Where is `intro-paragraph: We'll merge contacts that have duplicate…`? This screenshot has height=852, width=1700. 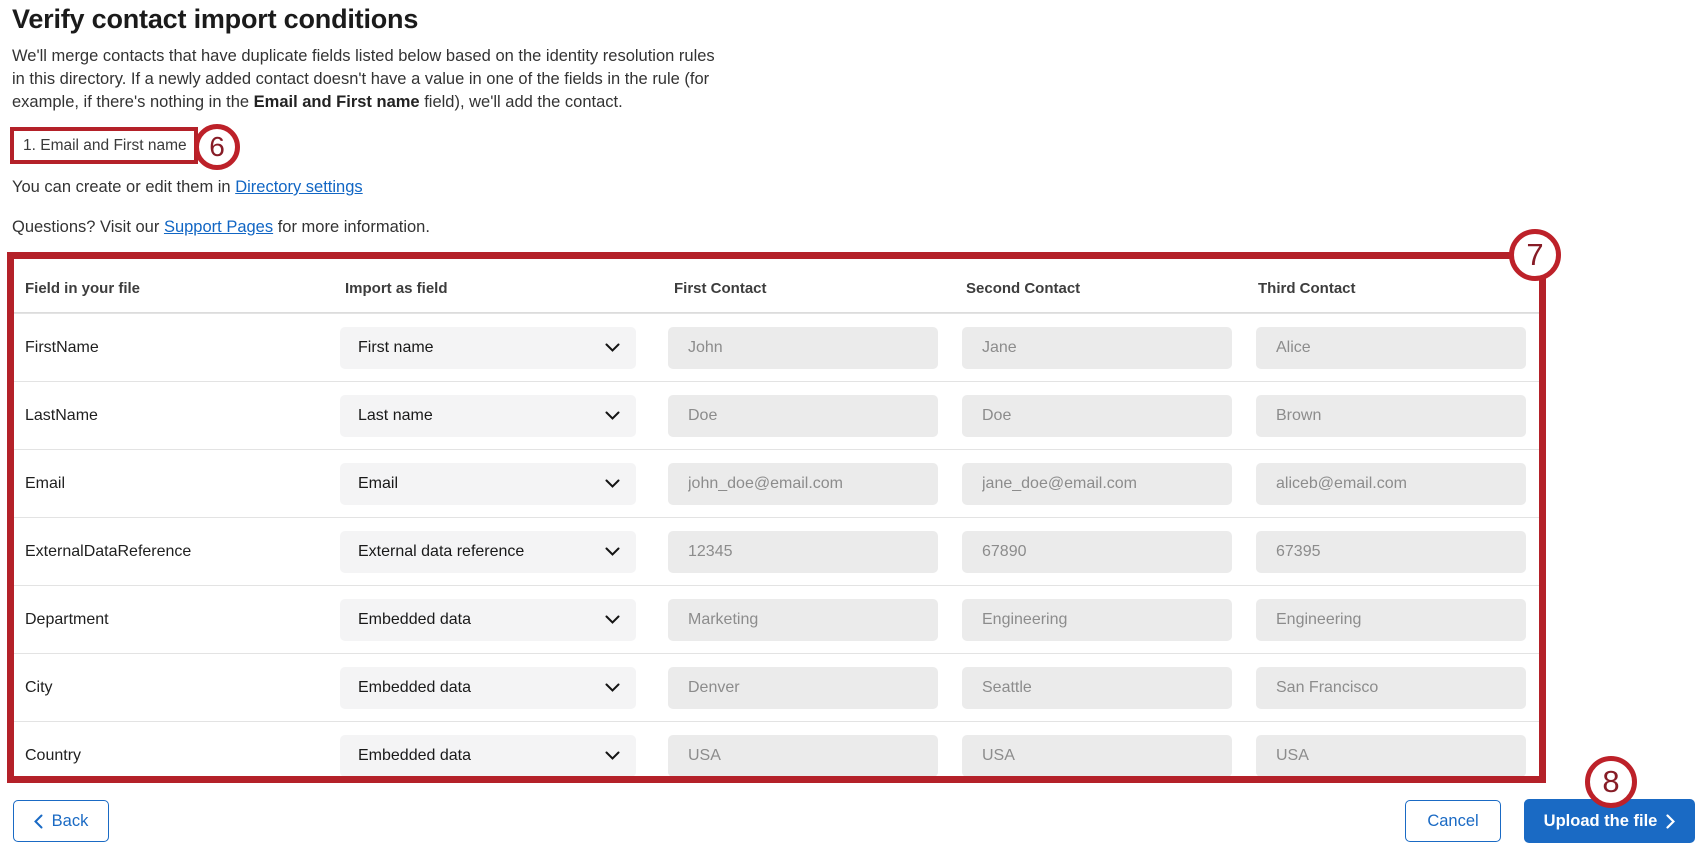 intro-paragraph: We'll merge contacts that have duplicate… is located at coordinates (363, 79).